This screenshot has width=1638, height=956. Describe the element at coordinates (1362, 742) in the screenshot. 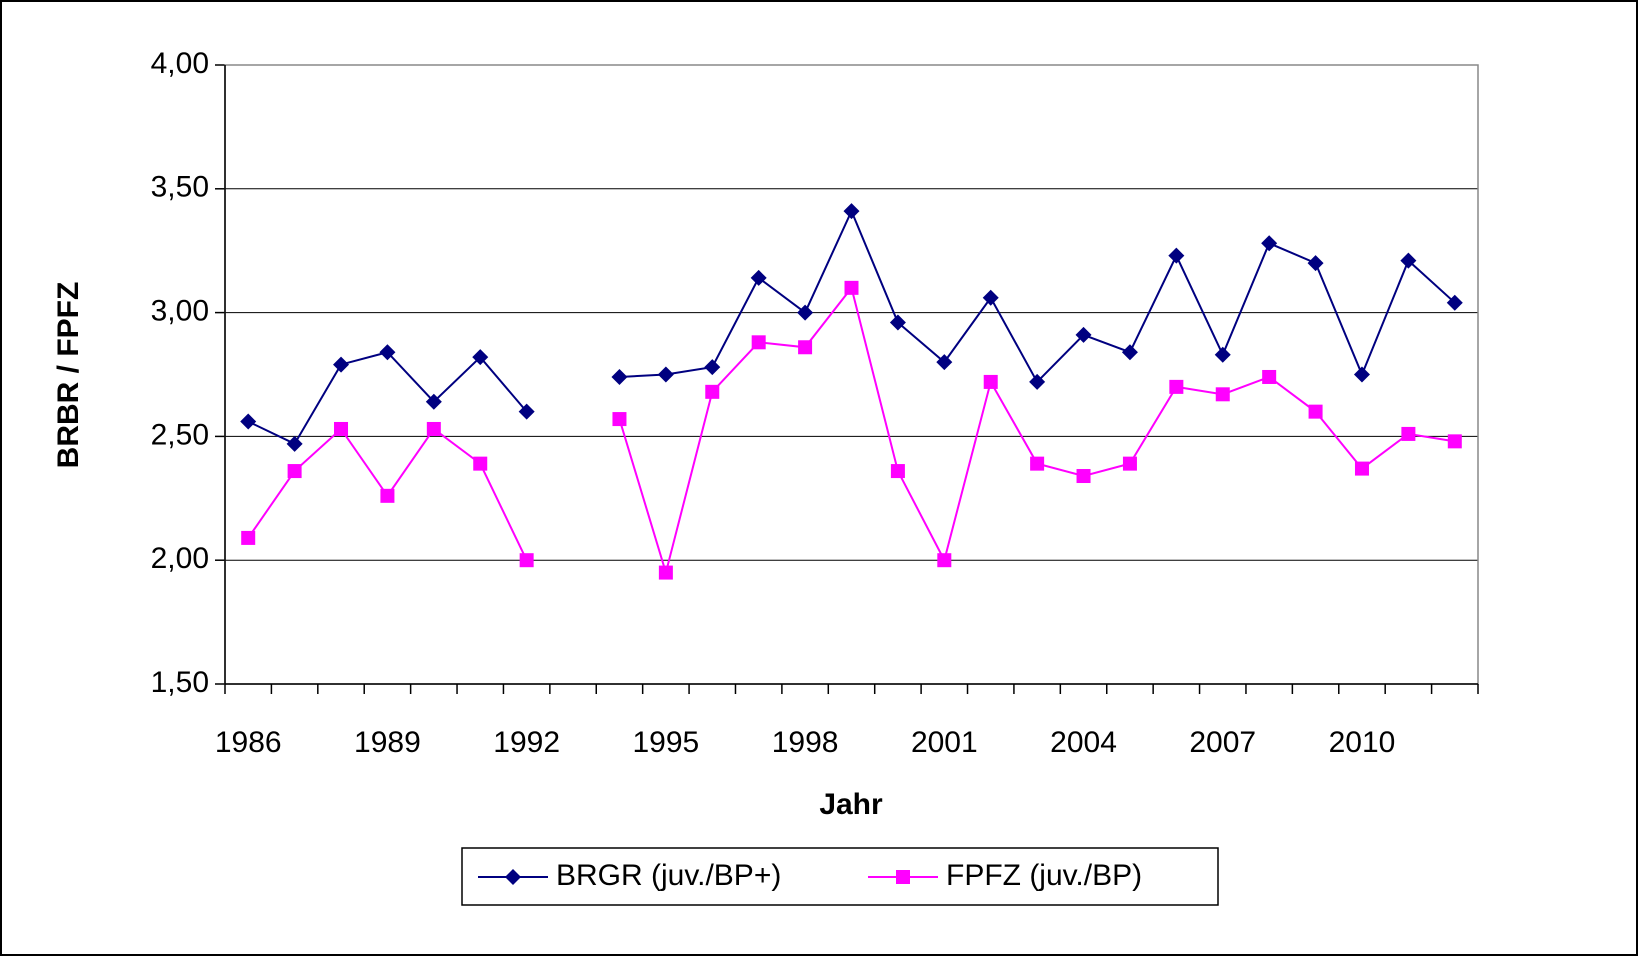

I see `x-tick-label: 2010` at that location.